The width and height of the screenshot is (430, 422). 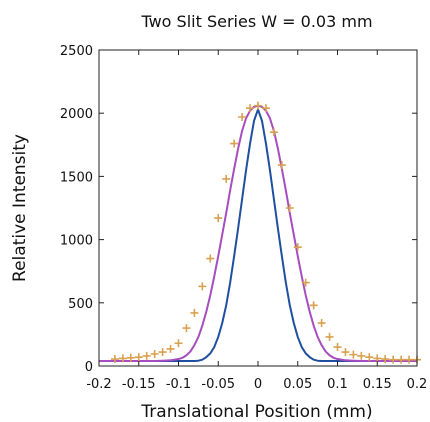 I want to click on x-axis-label: Translational Position (mm), so click(x=256, y=412).